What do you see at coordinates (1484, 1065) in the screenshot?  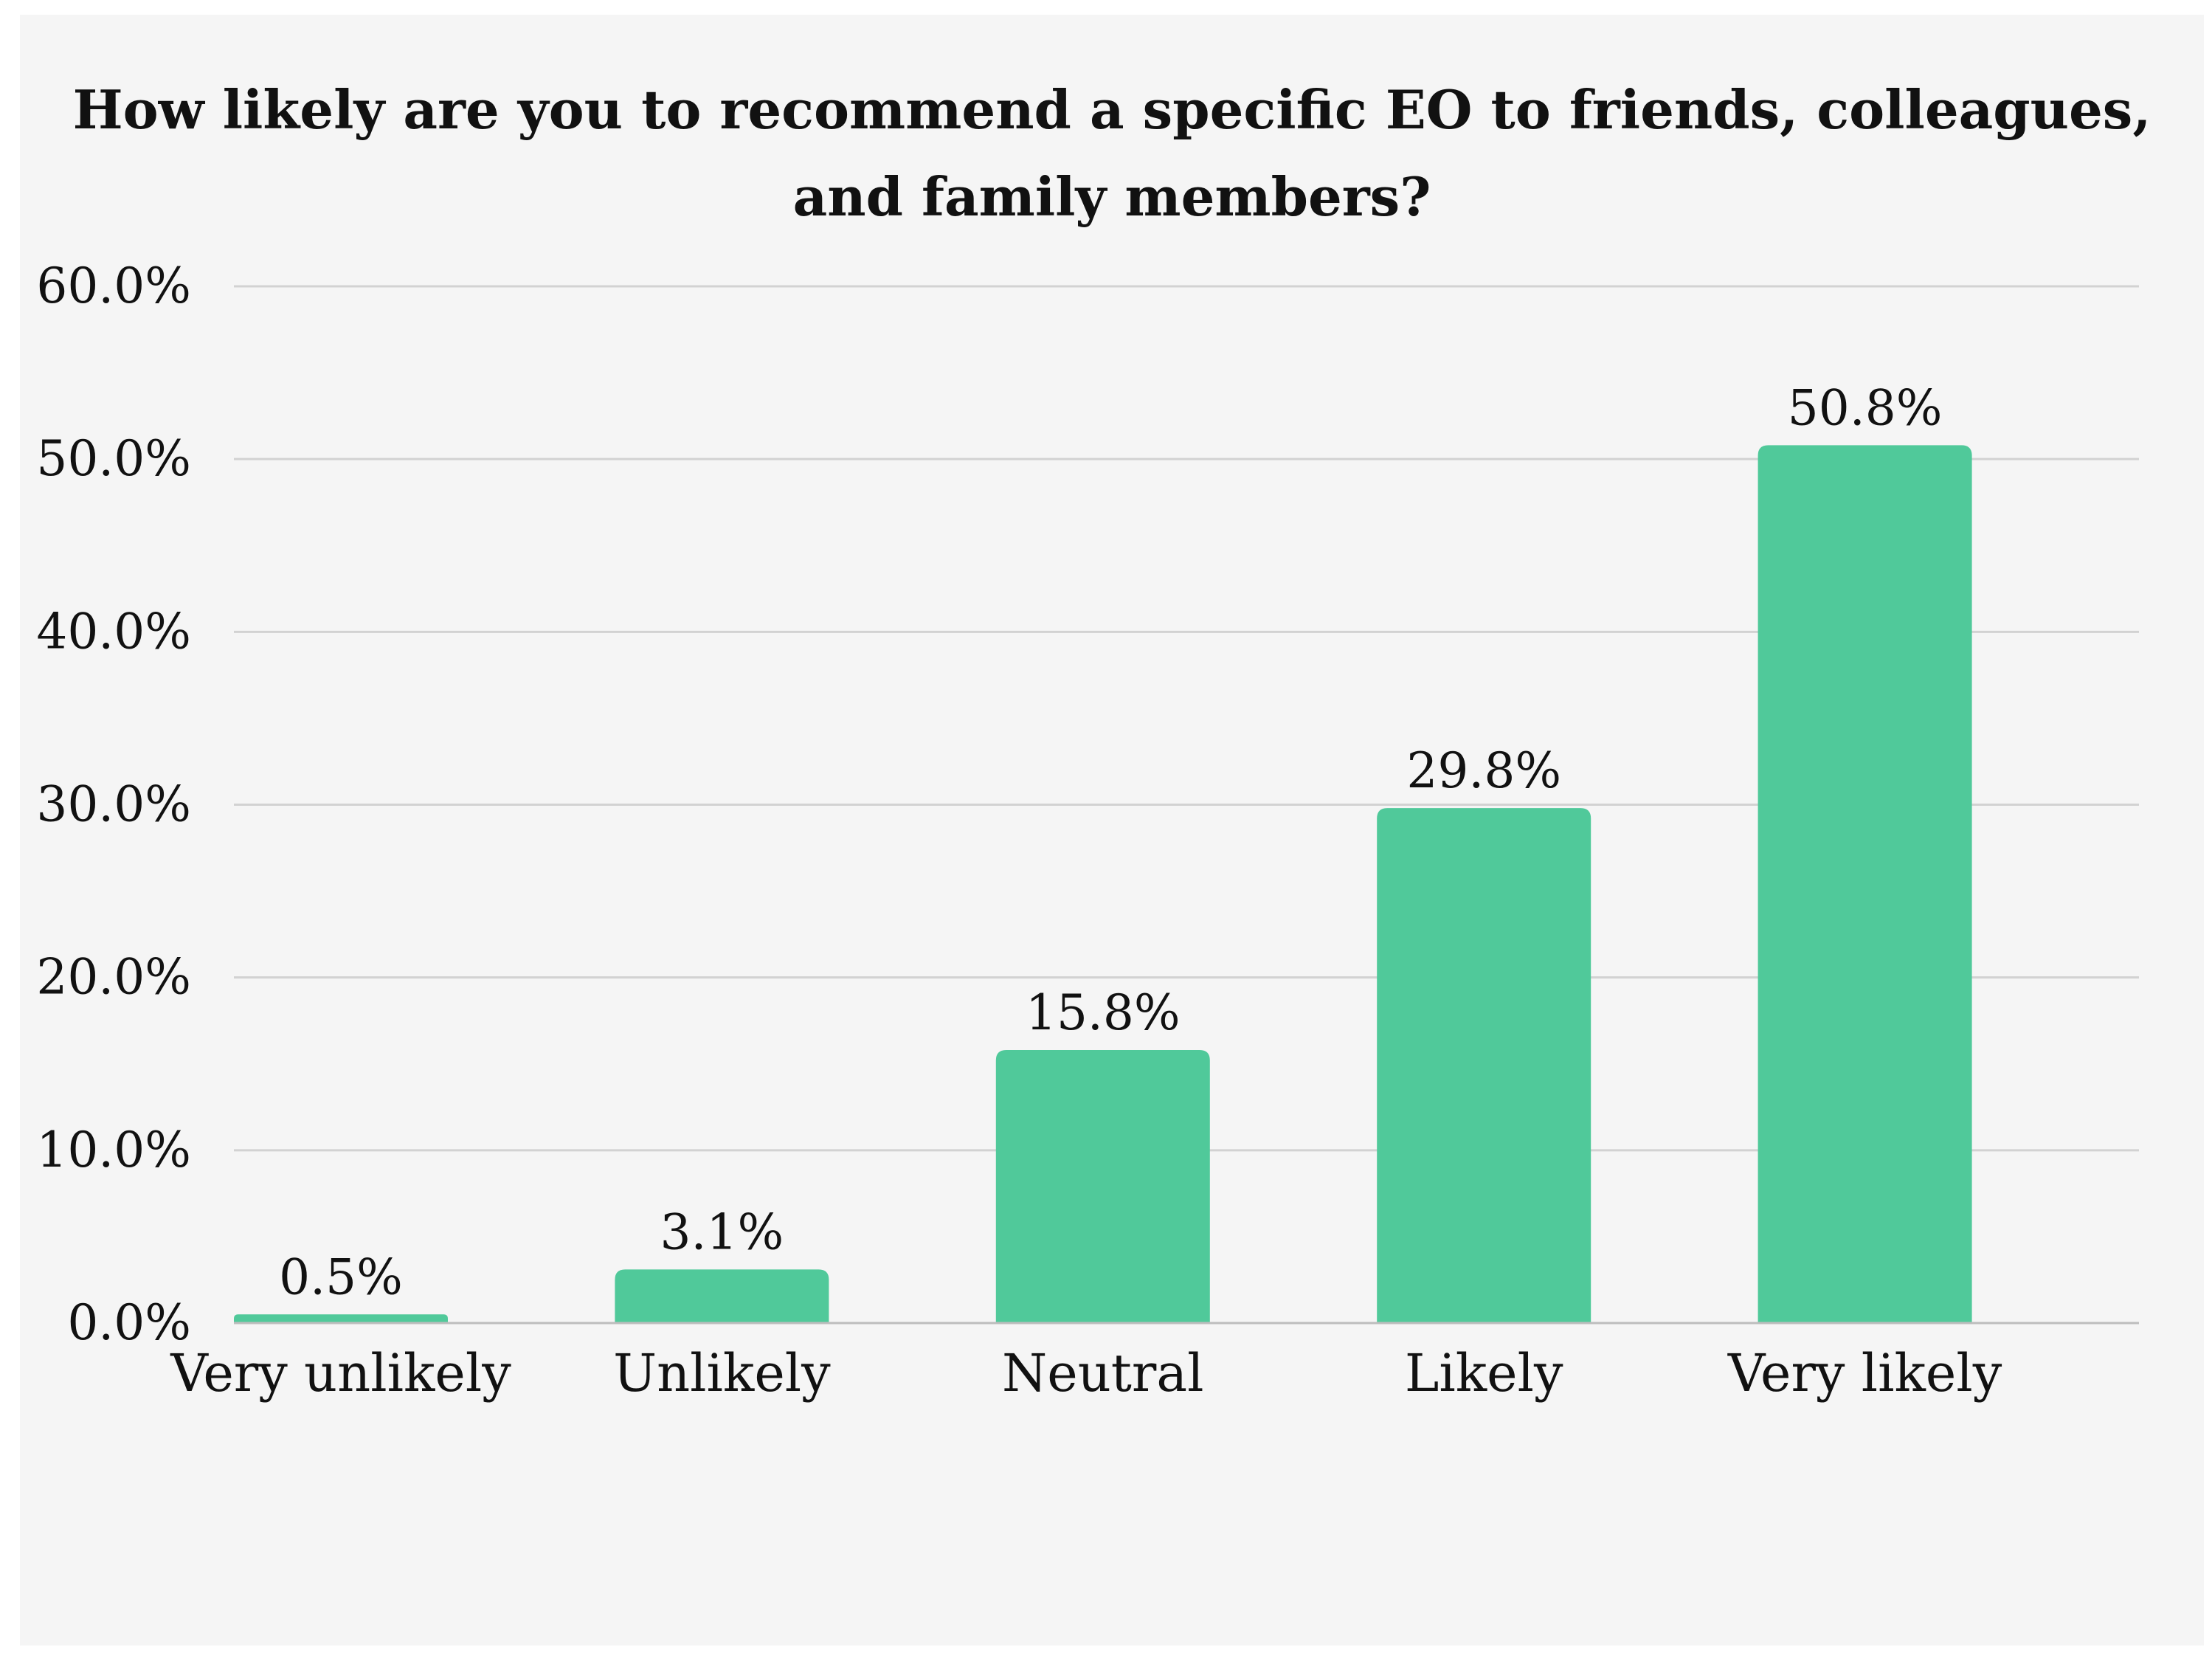 I see `bar-likely` at bounding box center [1484, 1065].